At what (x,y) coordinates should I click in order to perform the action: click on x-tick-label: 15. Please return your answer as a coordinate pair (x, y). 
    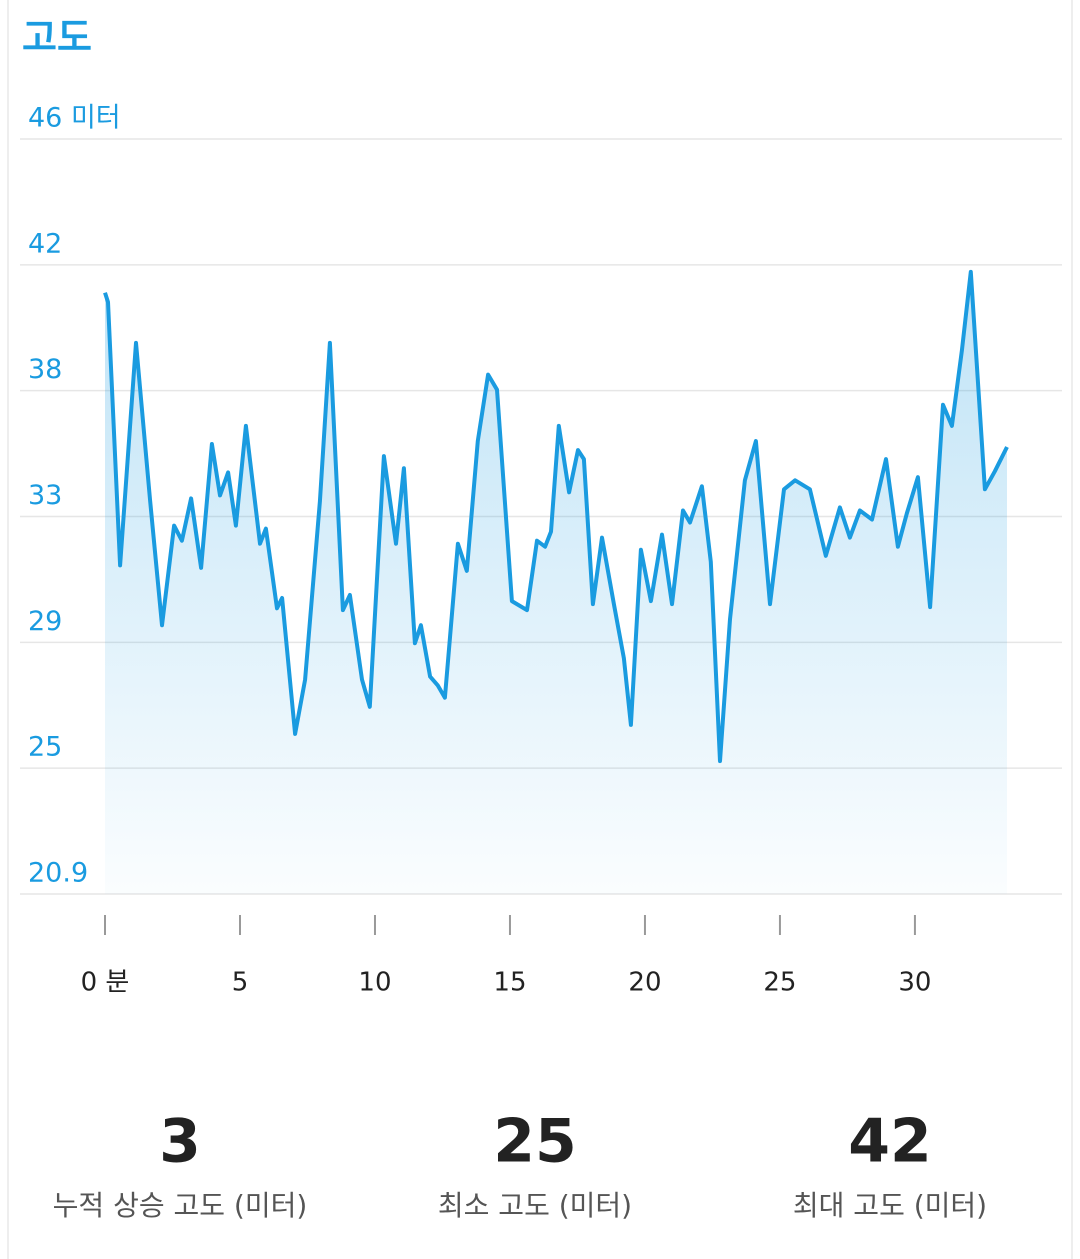
    Looking at the image, I should click on (509, 983).